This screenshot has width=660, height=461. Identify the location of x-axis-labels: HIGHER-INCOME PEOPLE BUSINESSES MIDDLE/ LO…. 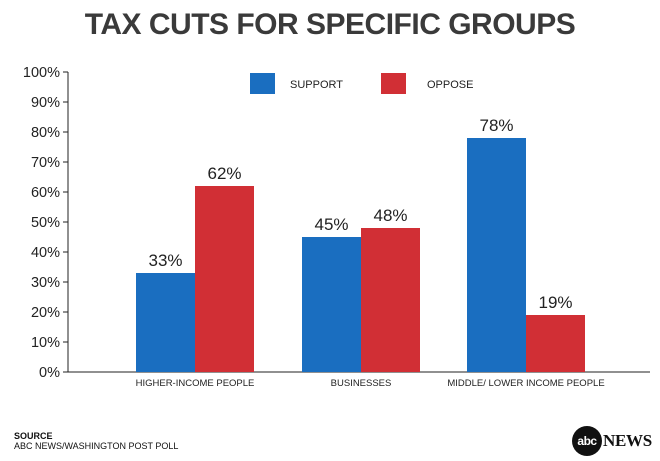
(370, 383).